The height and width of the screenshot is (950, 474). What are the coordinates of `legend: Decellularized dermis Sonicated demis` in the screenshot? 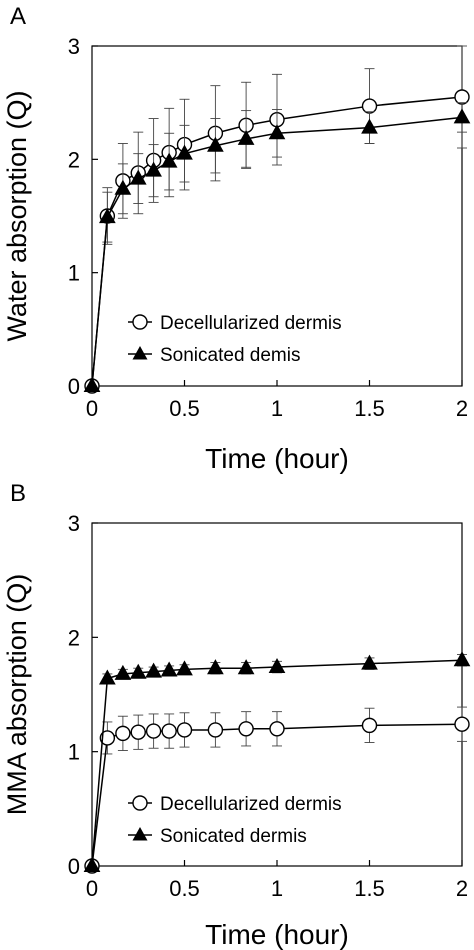 It's located at (235, 339).